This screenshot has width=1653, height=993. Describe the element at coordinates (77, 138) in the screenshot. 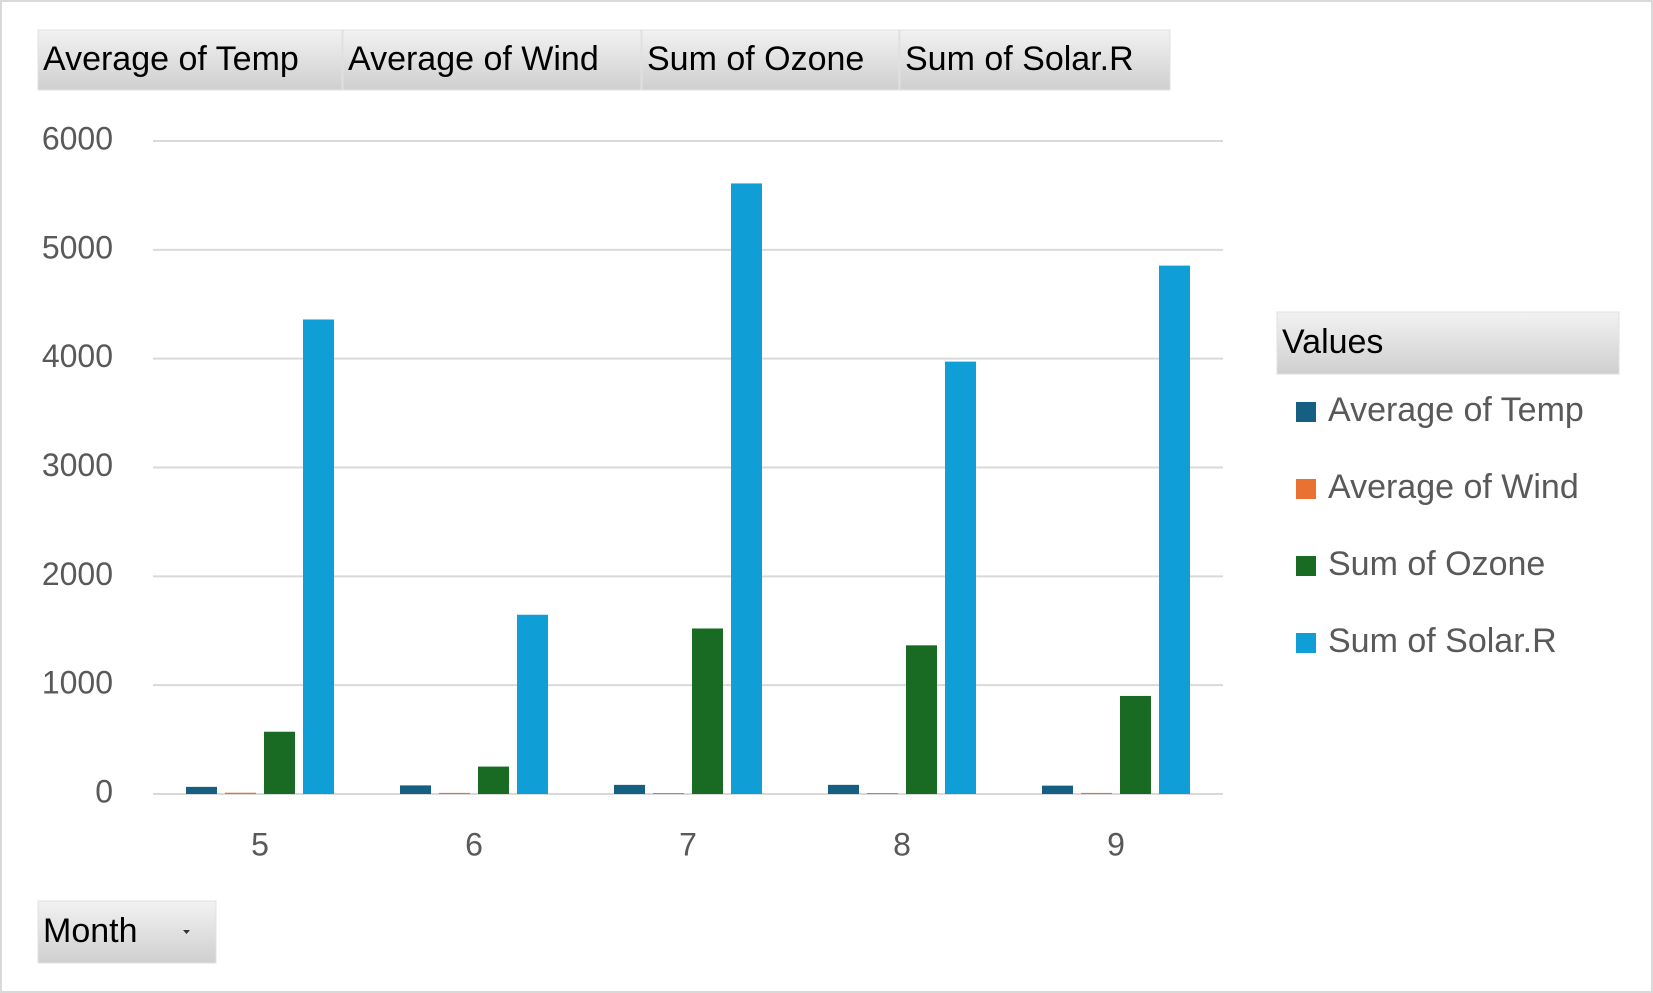

I see `y-tick-label: 6000` at that location.